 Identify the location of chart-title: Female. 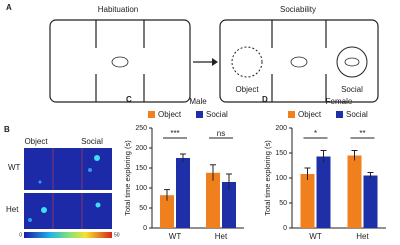
(339, 101).